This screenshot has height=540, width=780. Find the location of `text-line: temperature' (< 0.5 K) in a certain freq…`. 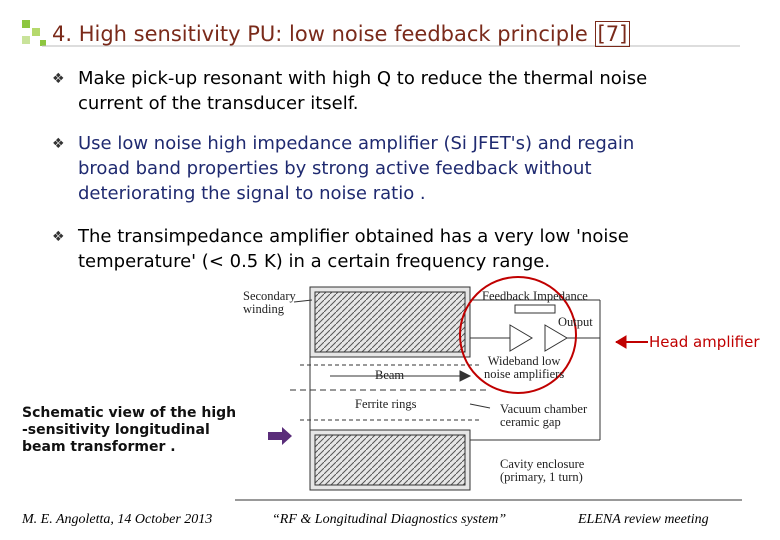

text-line: temperature' (< 0.5 K) in a certain freq… is located at coordinates (314, 261).